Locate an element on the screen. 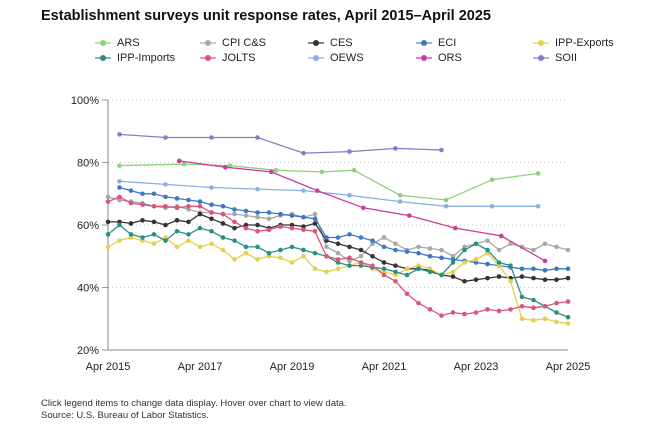  legend-item-eci: ECI is located at coordinates (436, 43).